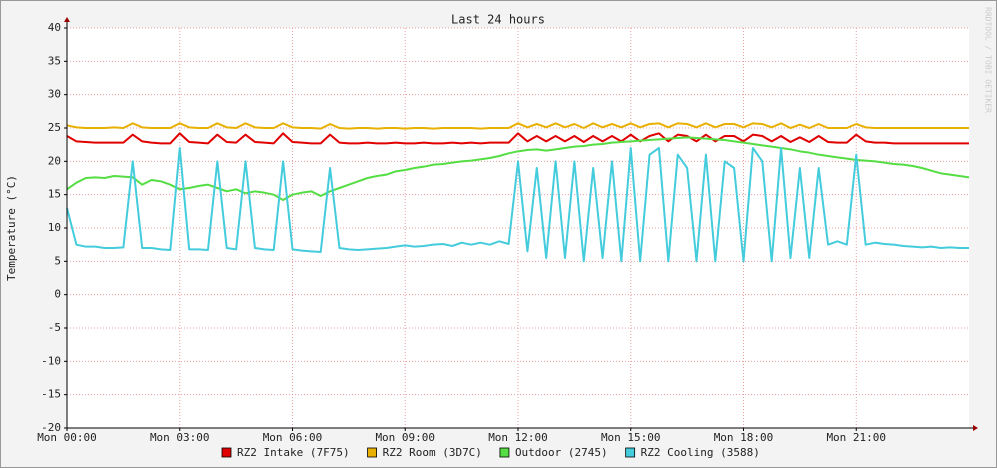 The height and width of the screenshot is (468, 997). What do you see at coordinates (54, 194) in the screenshot?
I see `y-tick-label: 15` at bounding box center [54, 194].